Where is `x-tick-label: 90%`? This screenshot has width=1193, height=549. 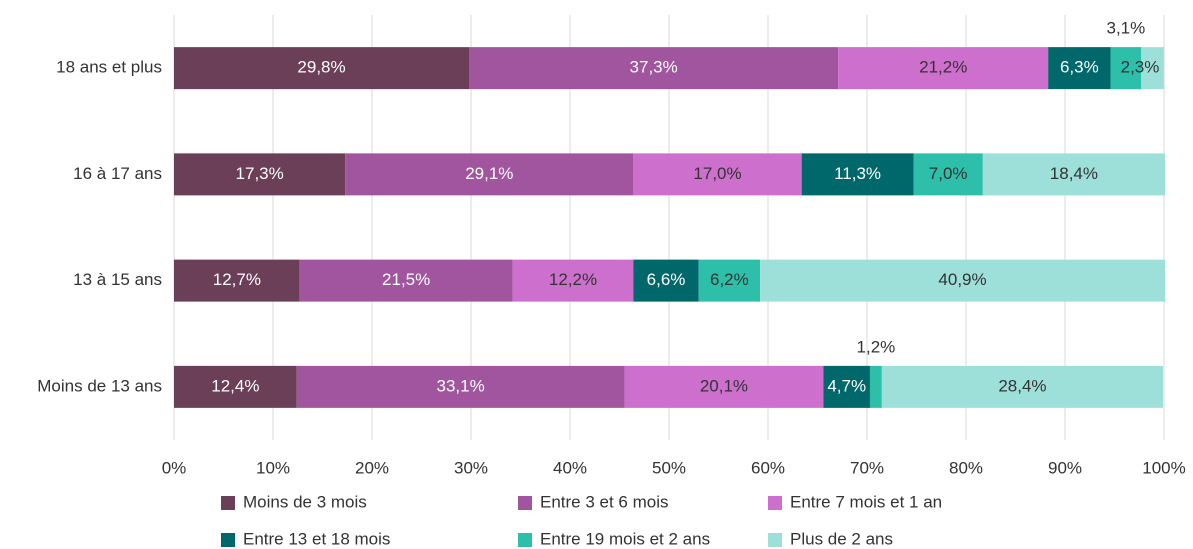 x-tick-label: 90% is located at coordinates (1065, 467).